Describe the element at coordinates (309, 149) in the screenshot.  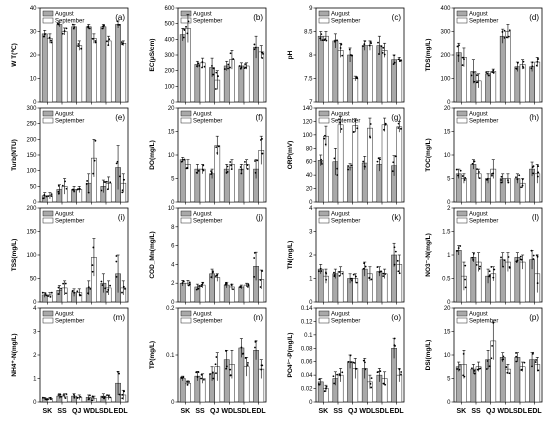
I see `y-tick-label: 80` at that location.